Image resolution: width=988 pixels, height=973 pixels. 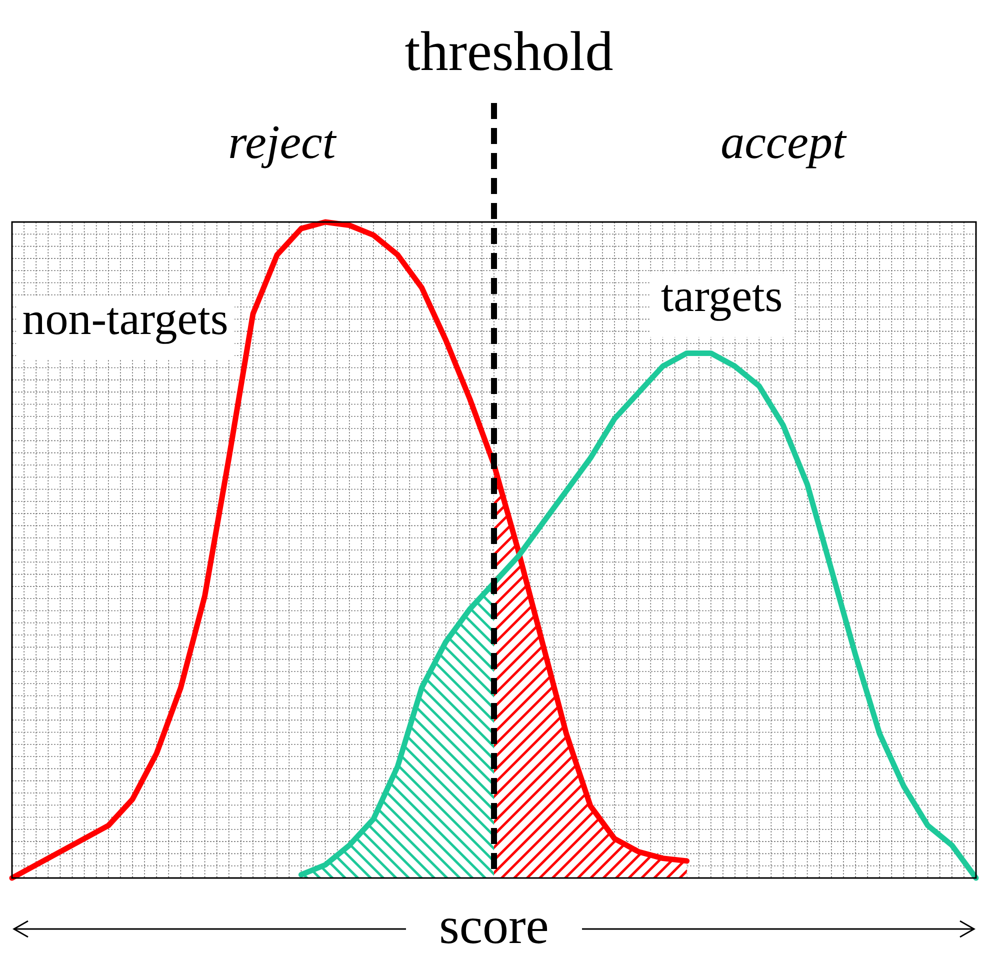 What do you see at coordinates (494, 926) in the screenshot?
I see `x-axis-title: score` at bounding box center [494, 926].